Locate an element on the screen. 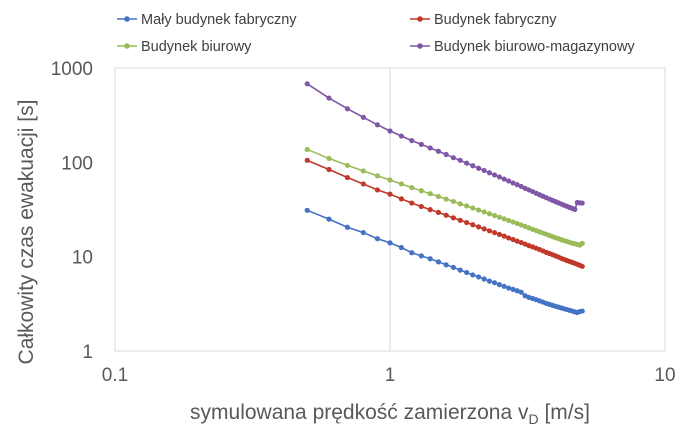 Image resolution: width=700 pixels, height=427 pixels. legend-item-0: Mały budynek fabryczny is located at coordinates (207, 20).